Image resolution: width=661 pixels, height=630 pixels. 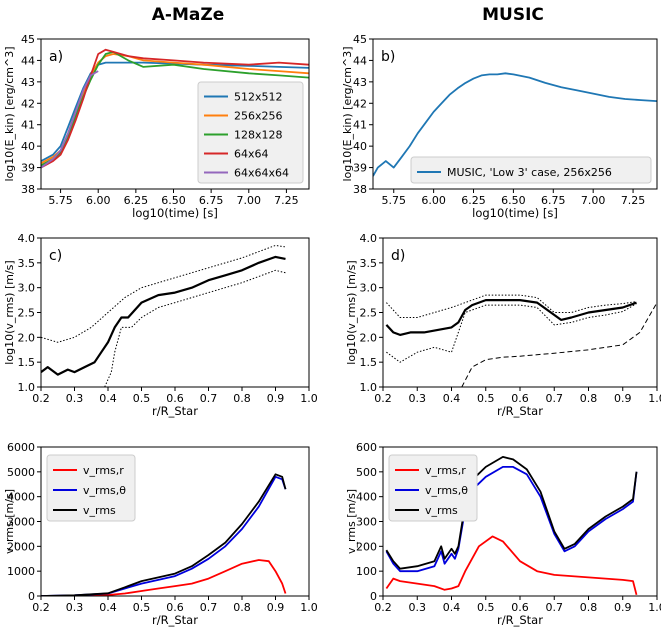 I want to click on legend-e: v_rms,r v_rms,θ v_rms, so click(x=91, y=488).